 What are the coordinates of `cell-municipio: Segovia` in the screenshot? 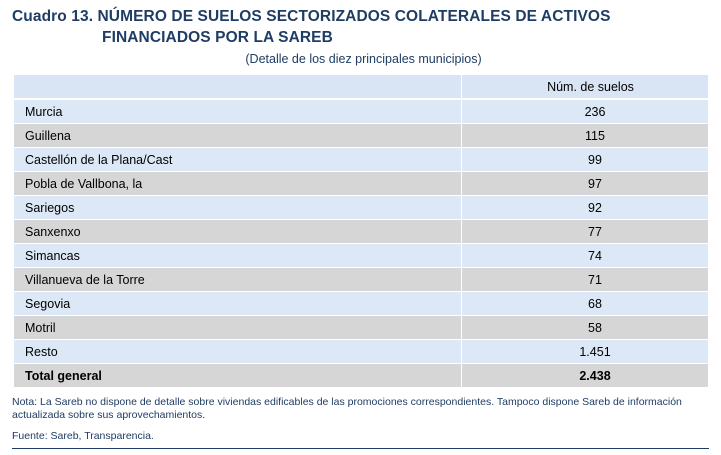 It's located at (237, 303).